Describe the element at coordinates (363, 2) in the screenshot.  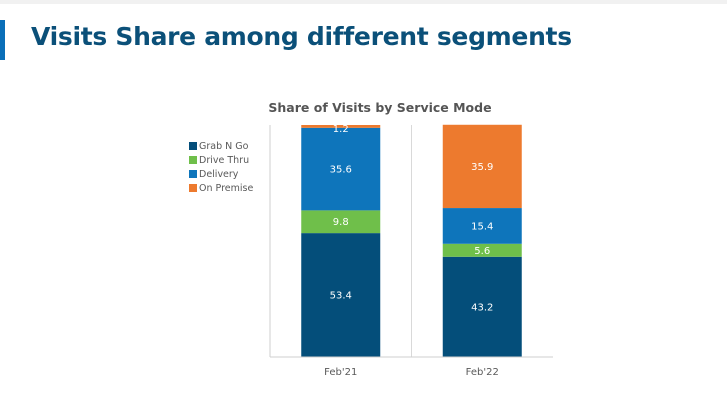
I see `top-strip` at that location.